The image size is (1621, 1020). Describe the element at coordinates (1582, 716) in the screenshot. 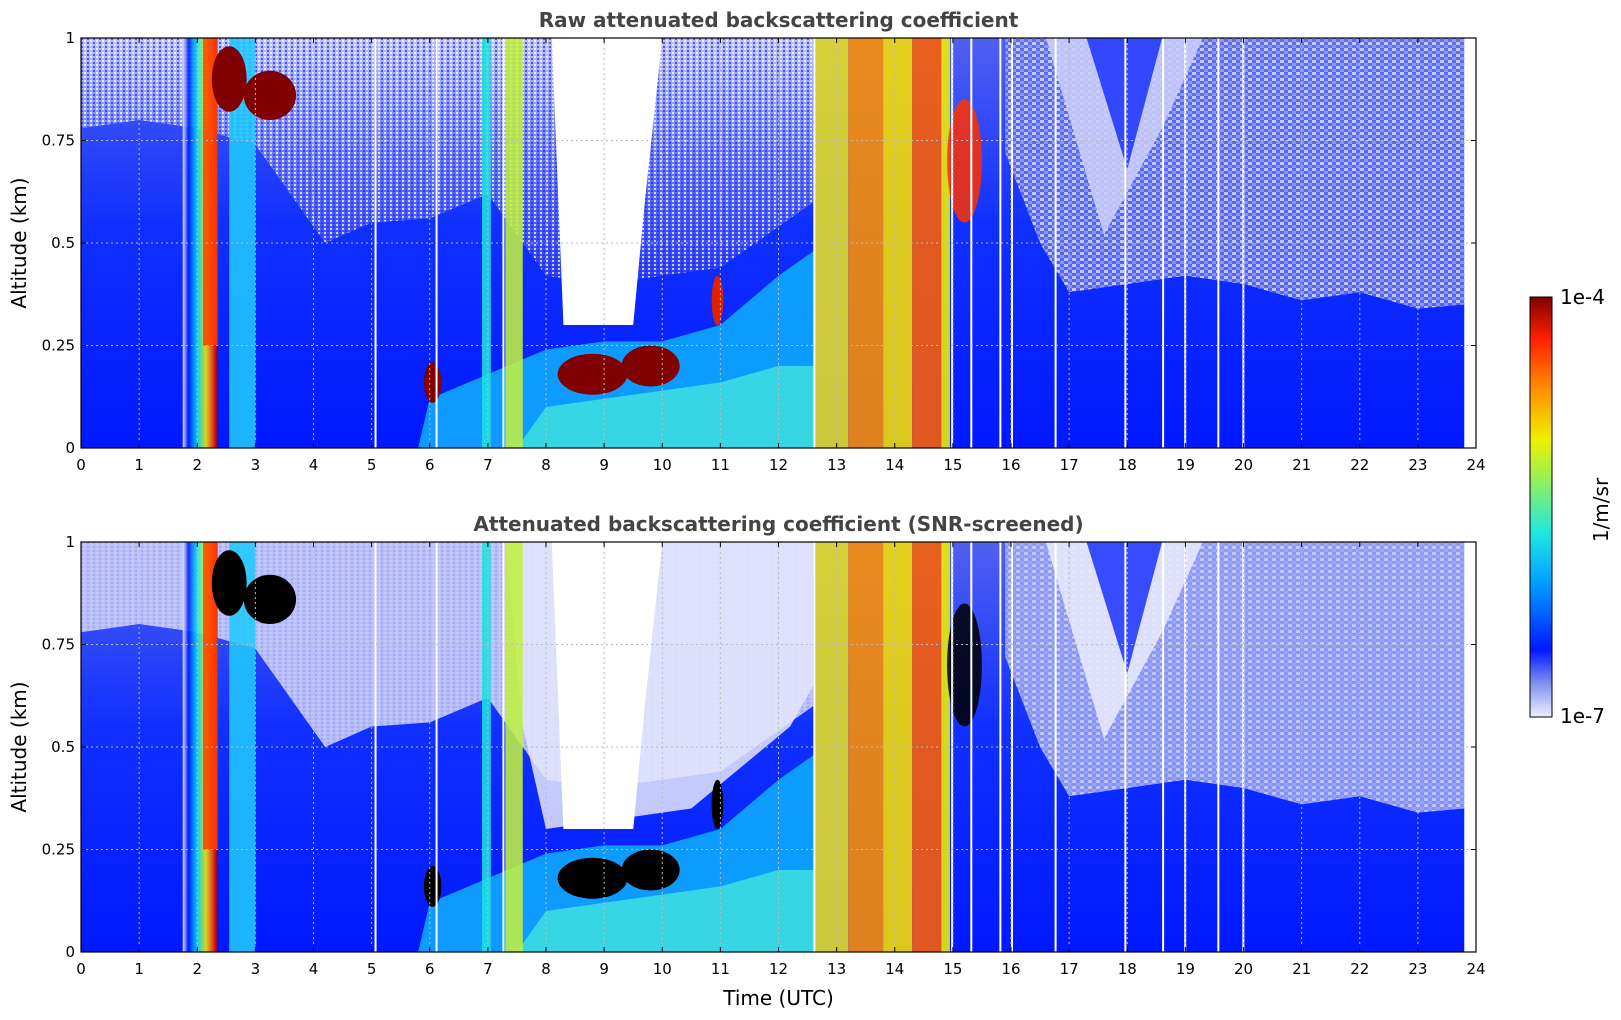

I see `colorbar-min-label: 1e-7` at that location.